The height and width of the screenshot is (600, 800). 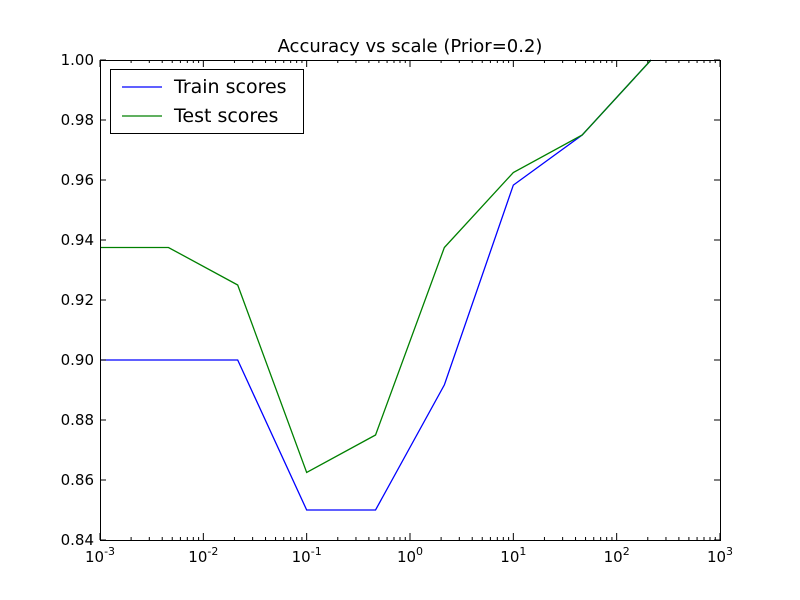 I want to click on y-tick-label: 0.94, so click(x=77, y=240).